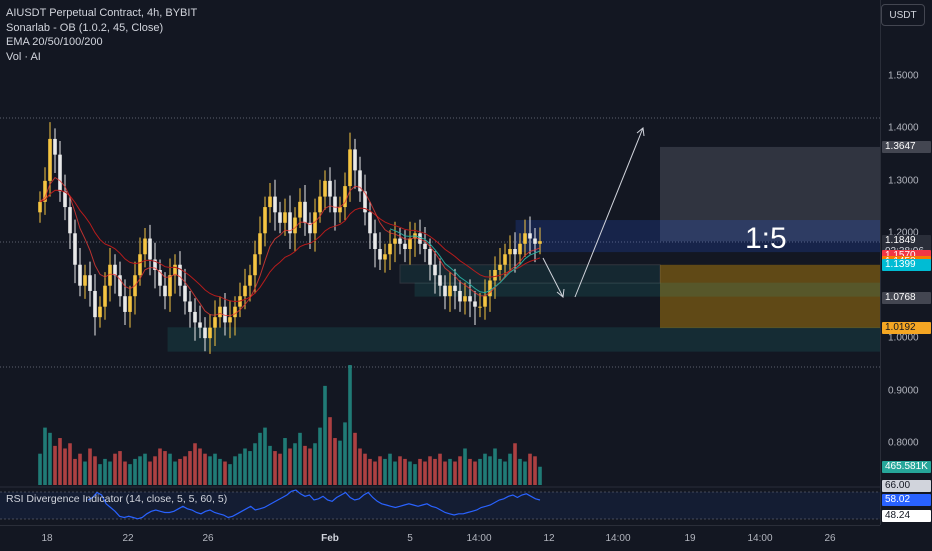 This screenshot has height=551, width=932. Describe the element at coordinates (903, 391) in the screenshot. I see `price-tick-label: 0.9000` at that location.